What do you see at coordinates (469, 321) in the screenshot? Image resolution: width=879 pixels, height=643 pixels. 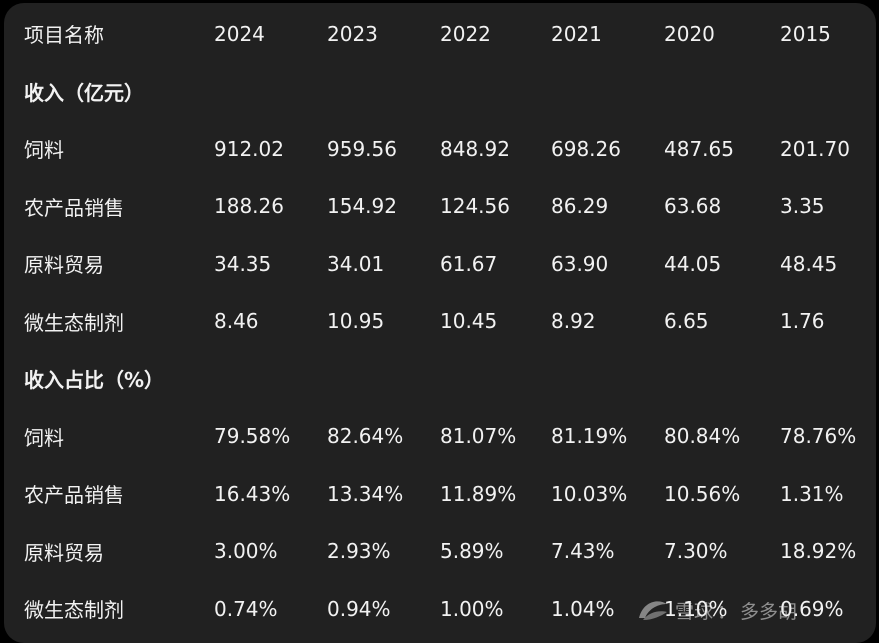 I see `table-cell: 10.45` at bounding box center [469, 321].